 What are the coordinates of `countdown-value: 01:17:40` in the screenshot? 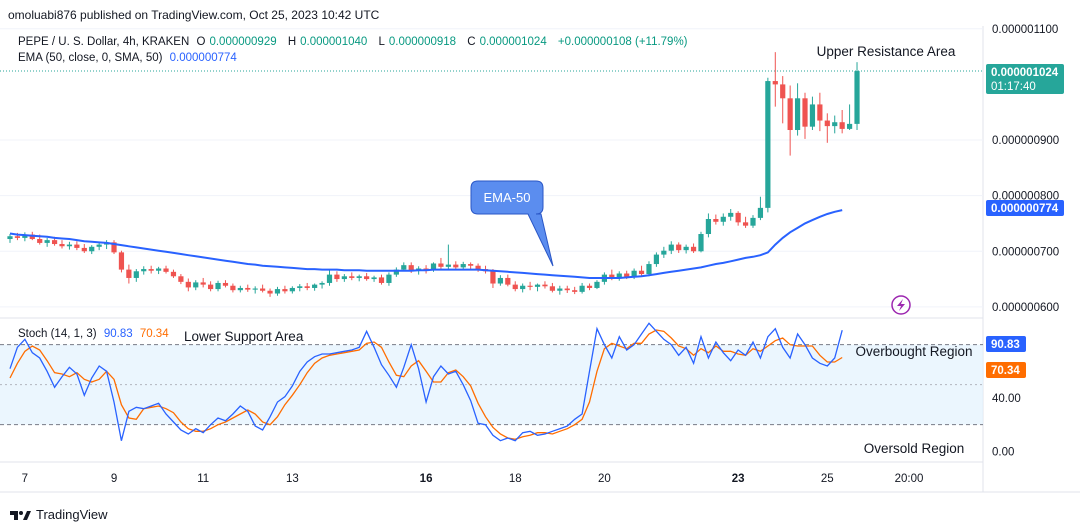 It's located at (1013, 87).